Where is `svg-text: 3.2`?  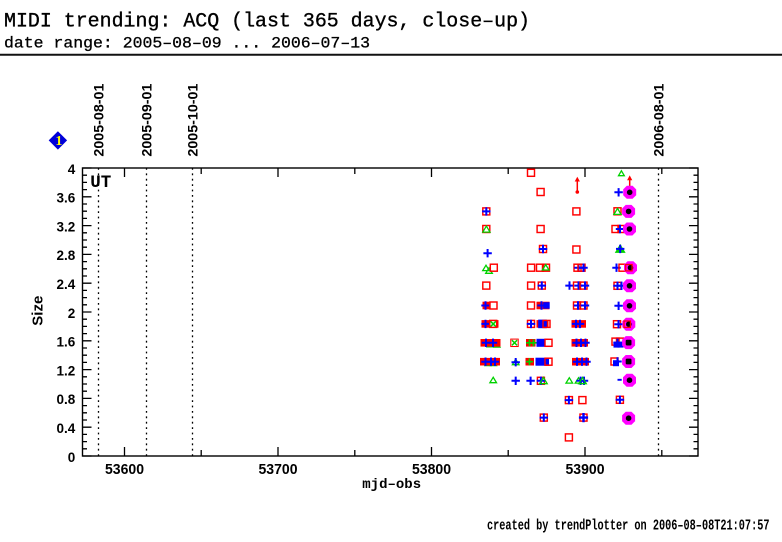 svg-text: 3.2 is located at coordinates (66, 226).